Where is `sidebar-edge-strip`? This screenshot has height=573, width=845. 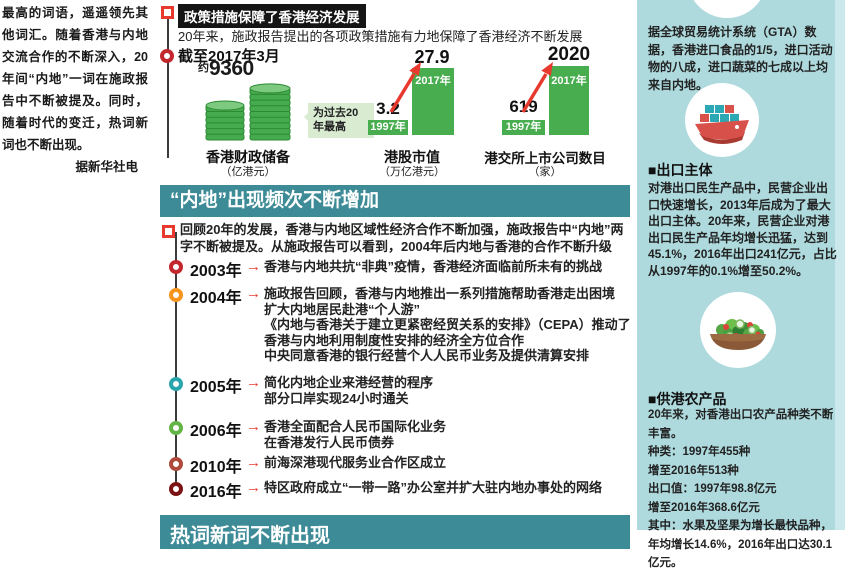 sidebar-edge-strip is located at coordinates (840, 265).